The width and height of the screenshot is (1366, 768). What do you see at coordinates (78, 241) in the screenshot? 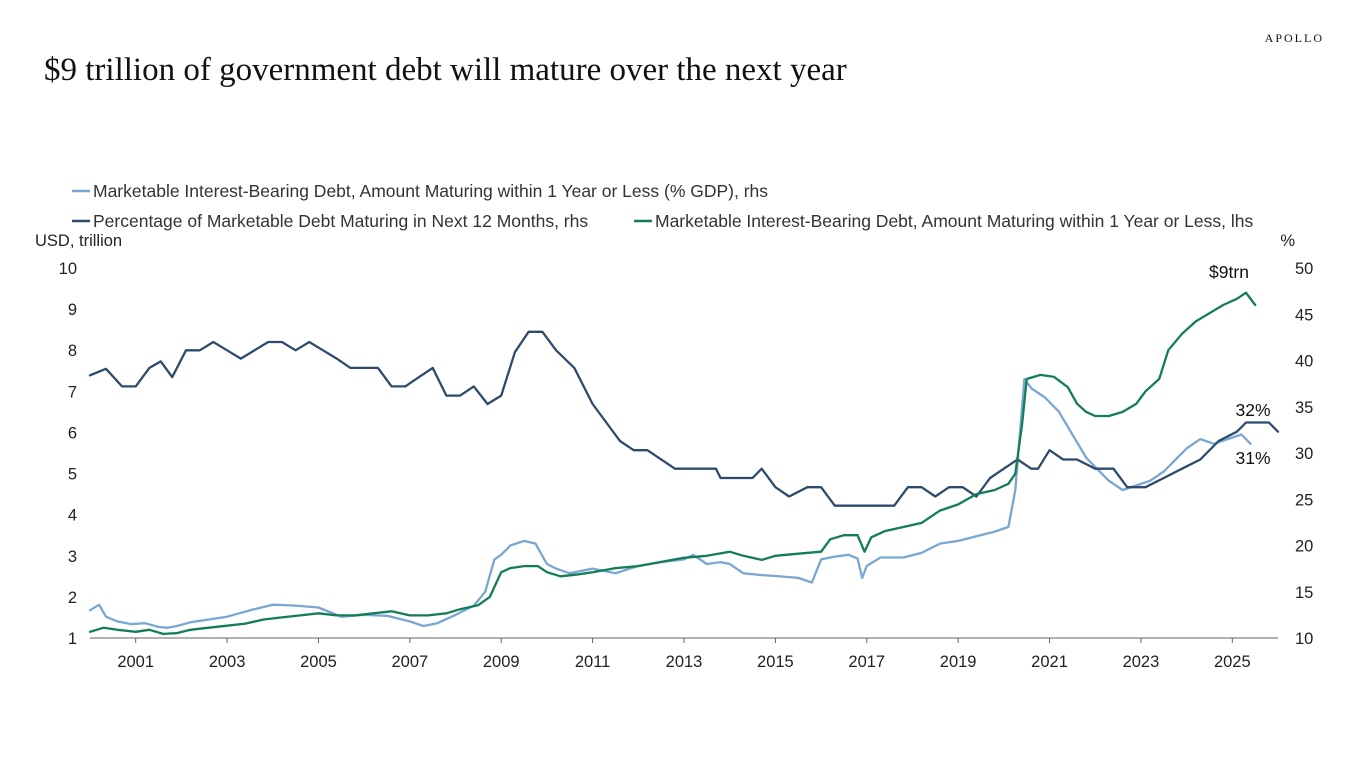
I see `left-axis-title: USD, trillion` at bounding box center [78, 241].